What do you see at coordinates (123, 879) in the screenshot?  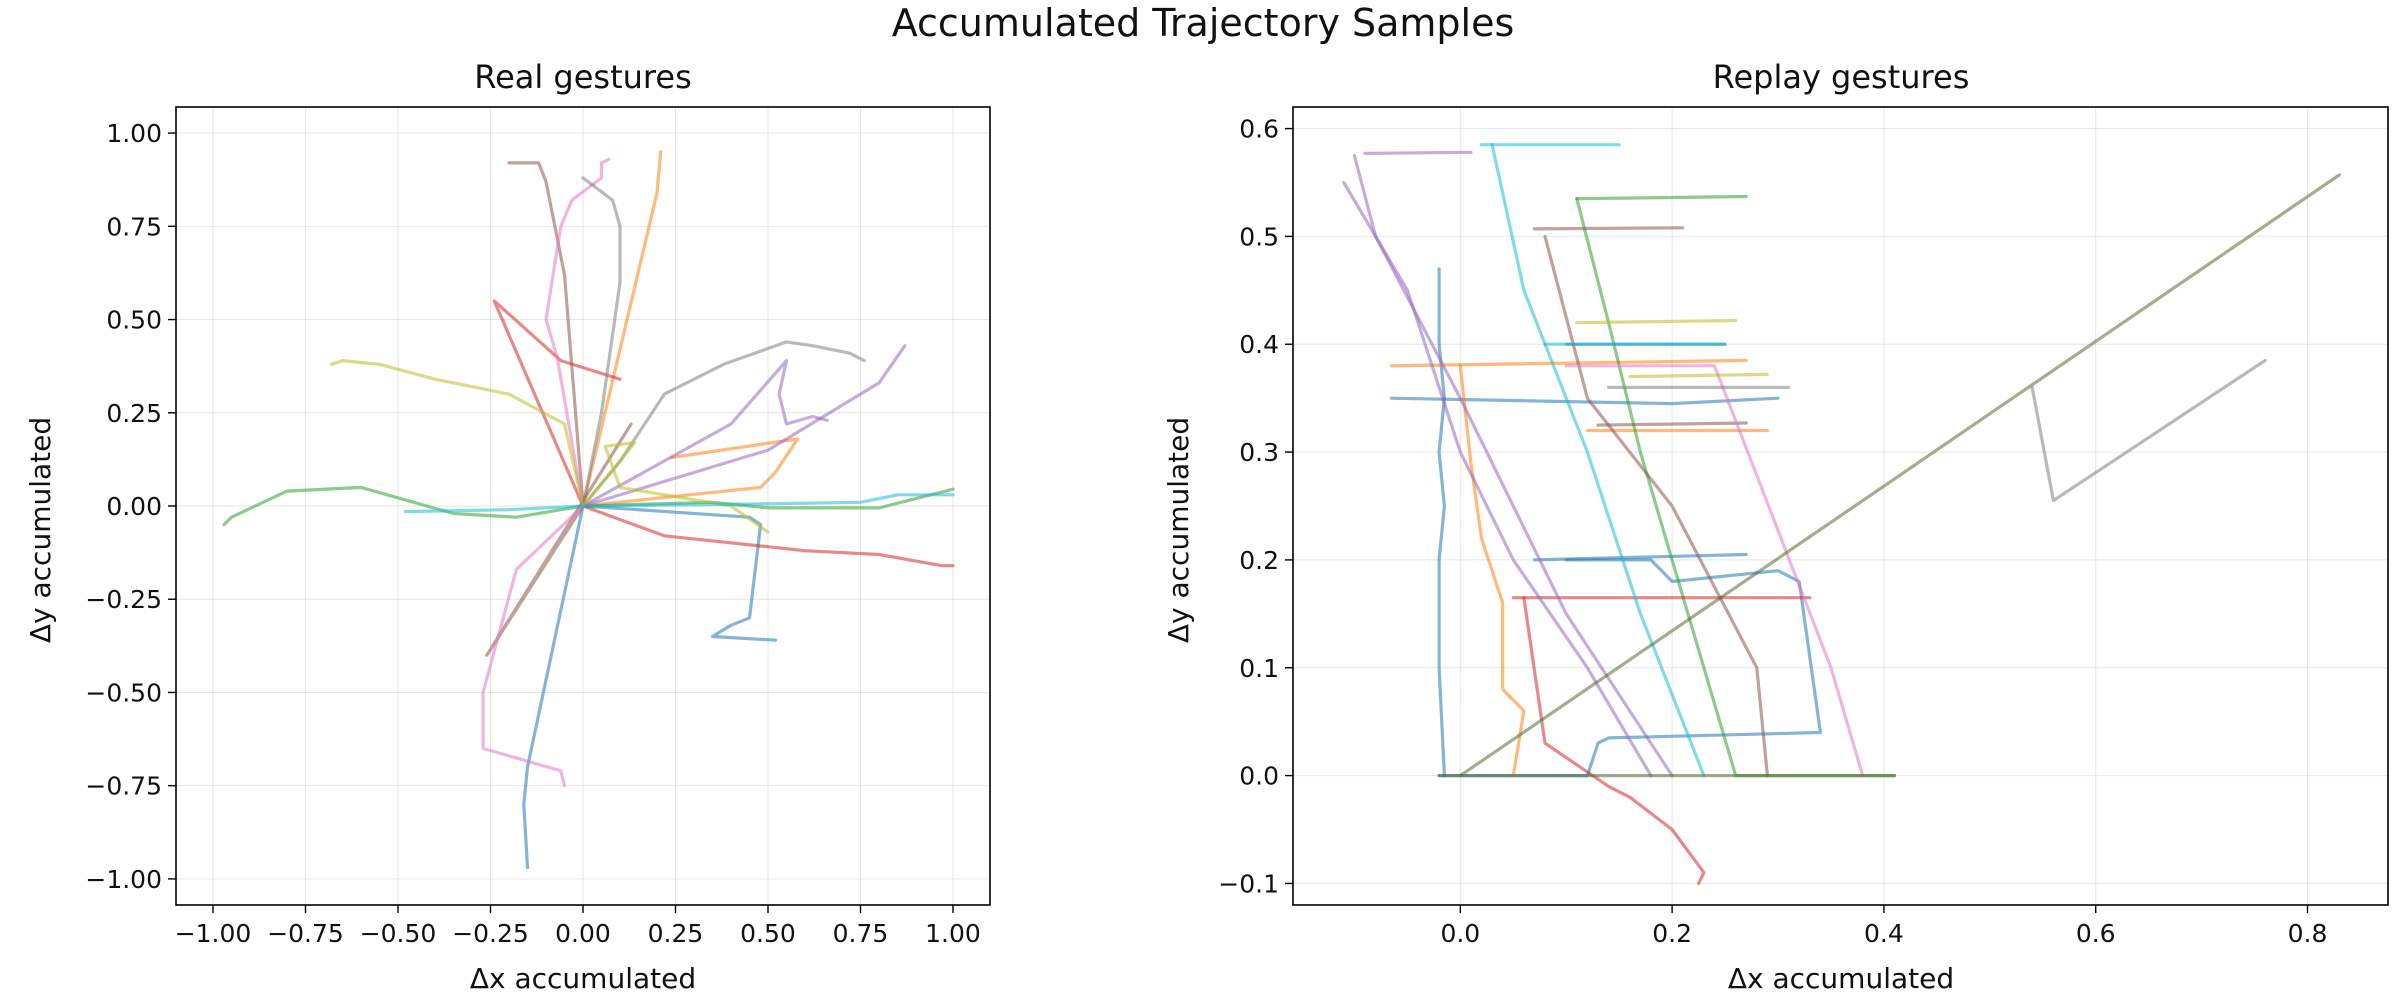 I see `real-y-tick-label: −1.00` at bounding box center [123, 879].